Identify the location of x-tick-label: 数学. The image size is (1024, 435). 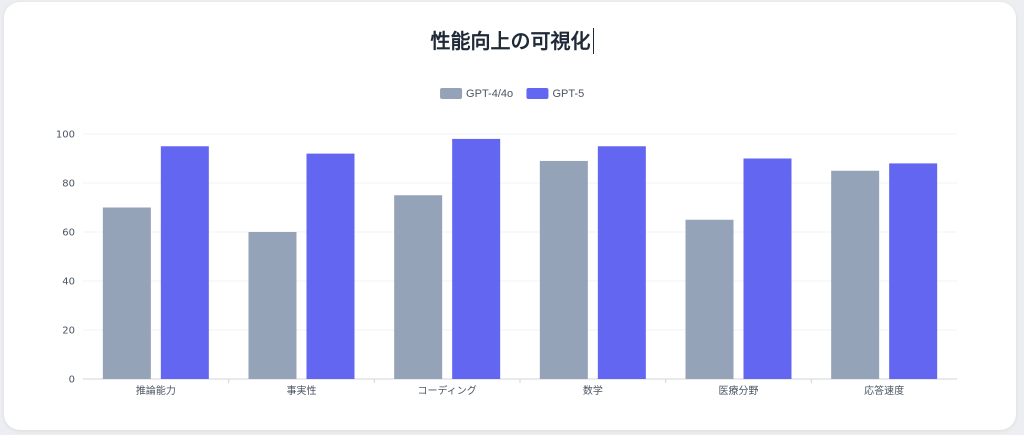
(593, 390).